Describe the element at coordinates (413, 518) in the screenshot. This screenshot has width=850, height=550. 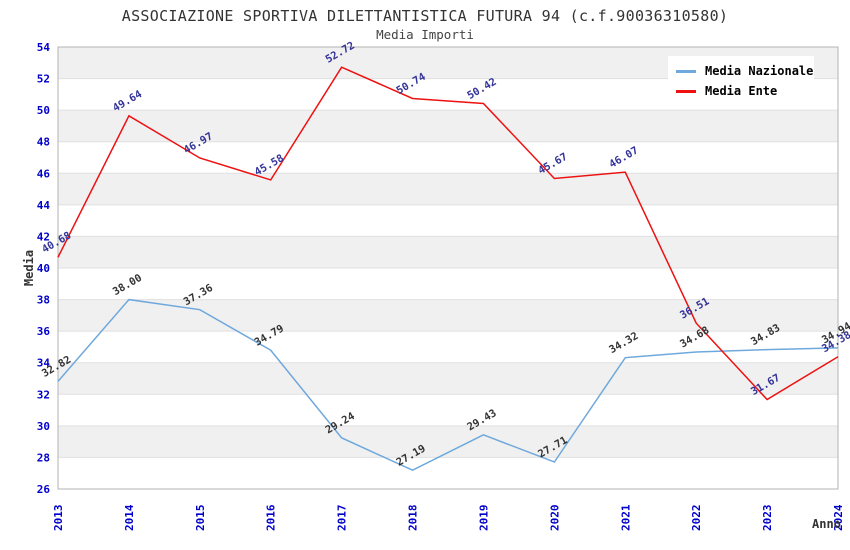
I see `x-tick-label: 2018` at that location.